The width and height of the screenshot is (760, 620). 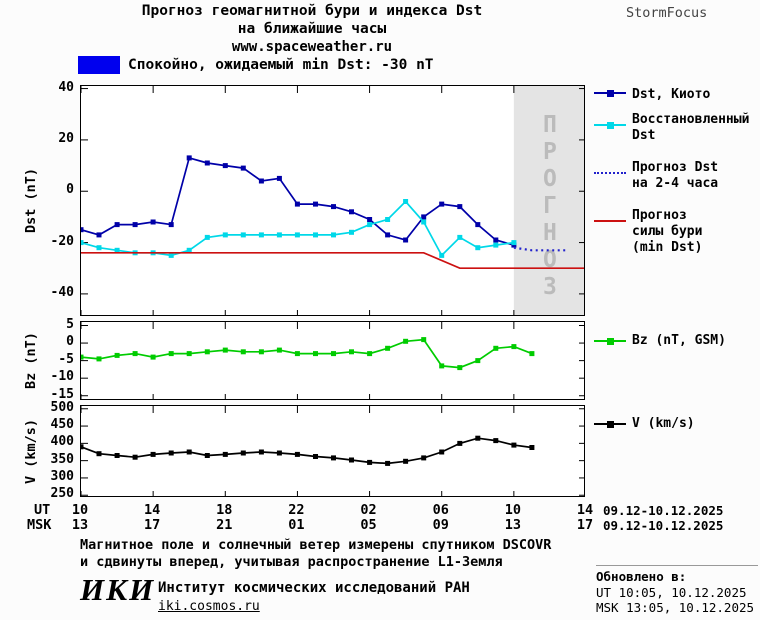 What do you see at coordinates (667, 247) in the screenshot?
I see `legend-storm-line3: (min Dst)` at bounding box center [667, 247].